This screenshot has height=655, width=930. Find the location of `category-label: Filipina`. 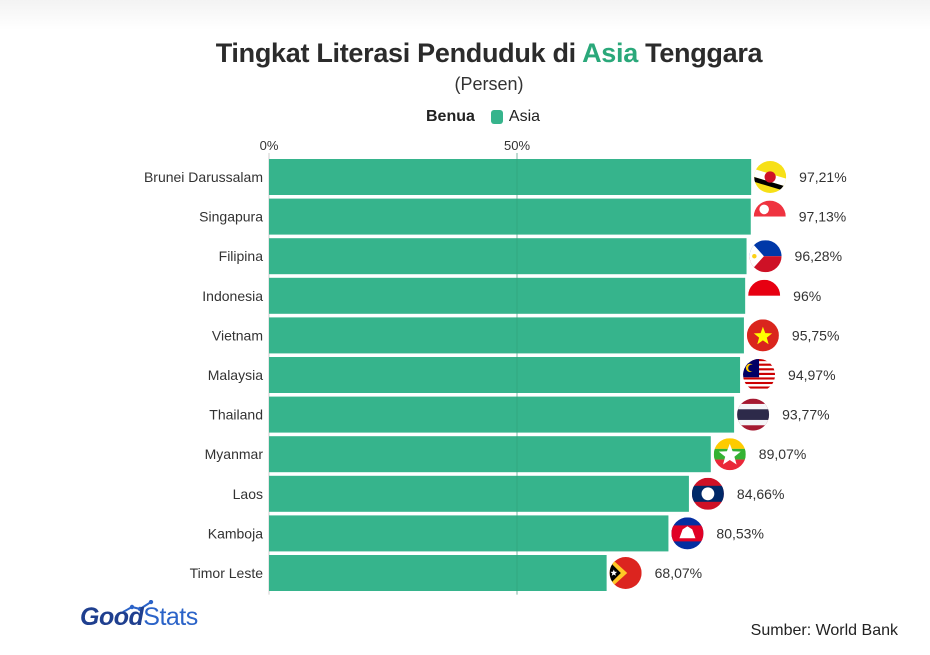

category-label: Filipina is located at coordinates (241, 256).